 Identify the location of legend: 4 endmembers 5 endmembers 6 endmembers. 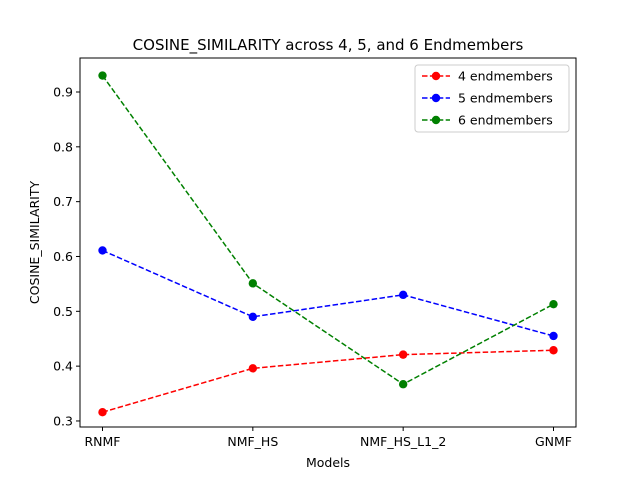
(492, 98).